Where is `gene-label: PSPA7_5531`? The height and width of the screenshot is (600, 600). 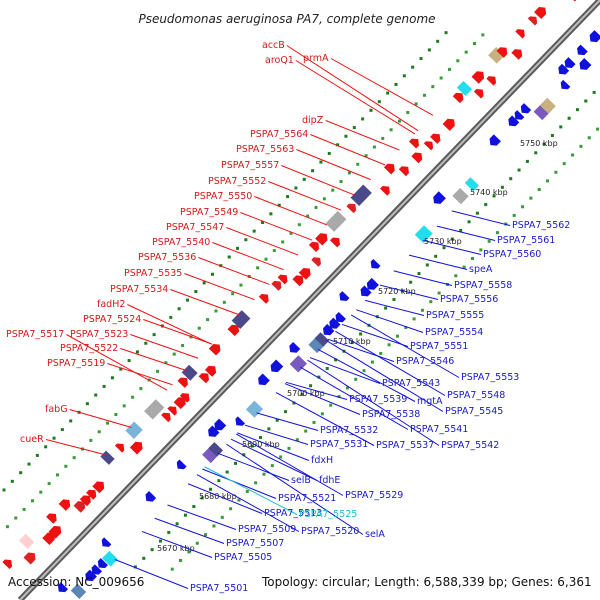
gene-label: PSPA7_5531 is located at coordinates (339, 444).